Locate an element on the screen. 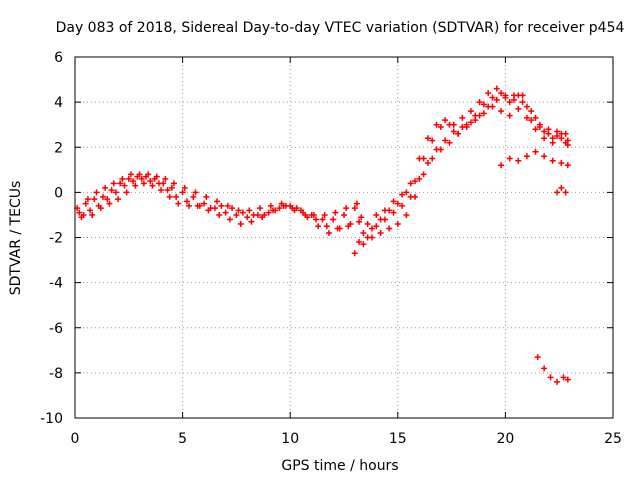 This screenshot has width=640, height=480. x-tick-label: 0 is located at coordinates (75, 439).